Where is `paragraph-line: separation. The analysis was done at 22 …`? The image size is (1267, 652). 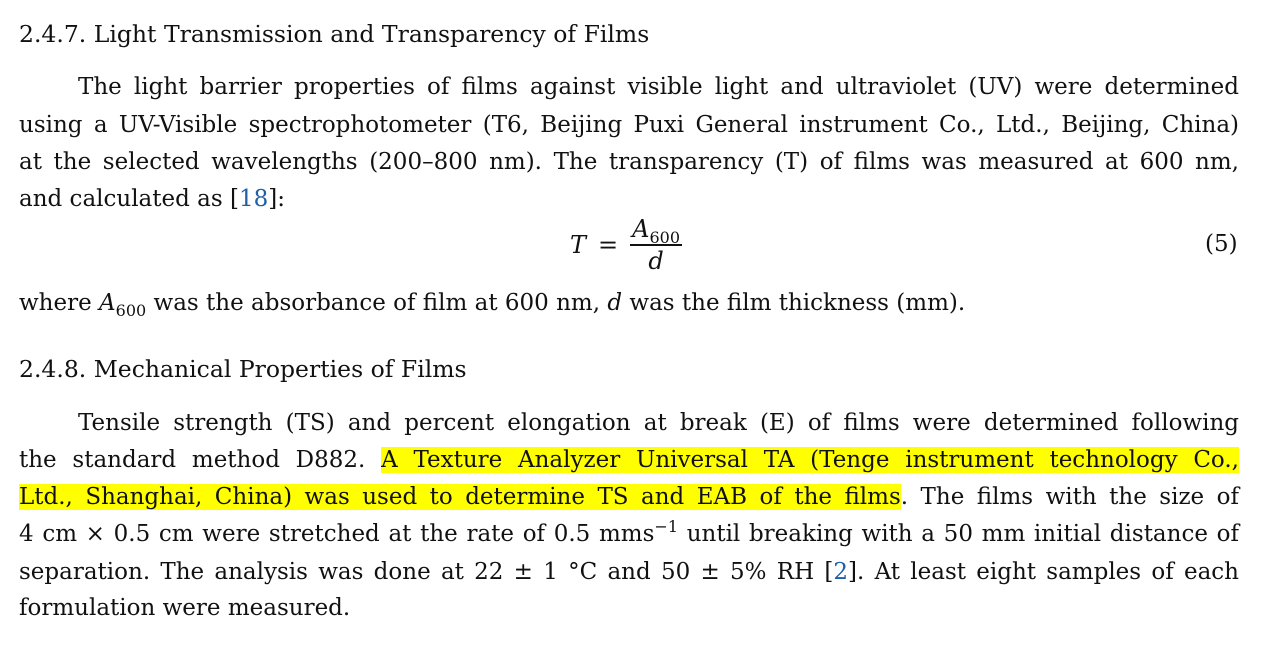
paragraph-line: separation. The analysis was done at 22 … is located at coordinates (629, 572).